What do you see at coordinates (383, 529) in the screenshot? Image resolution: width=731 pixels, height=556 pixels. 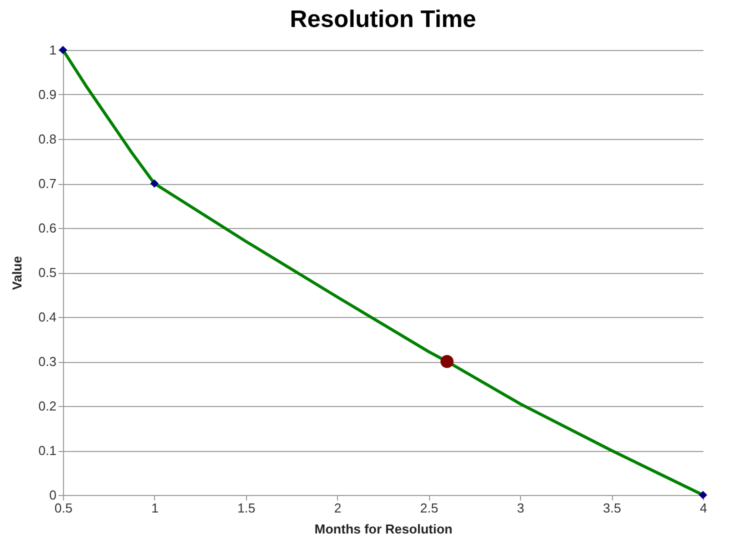 I see `x-axis-title: Months for Resolution` at bounding box center [383, 529].